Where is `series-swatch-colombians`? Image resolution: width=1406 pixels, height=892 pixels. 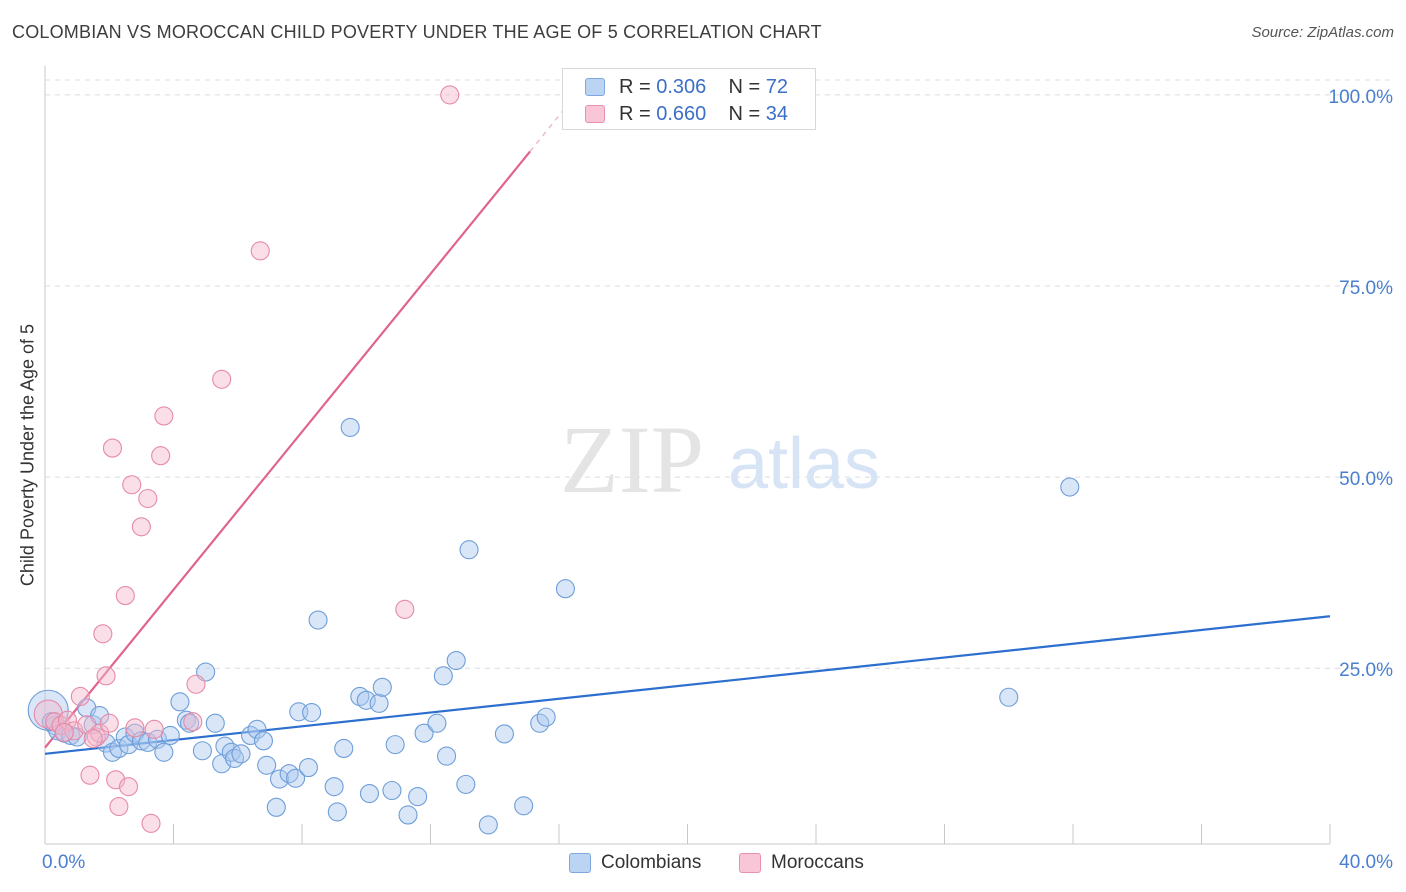
series-swatch-colombians is located at coordinates (580, 863).